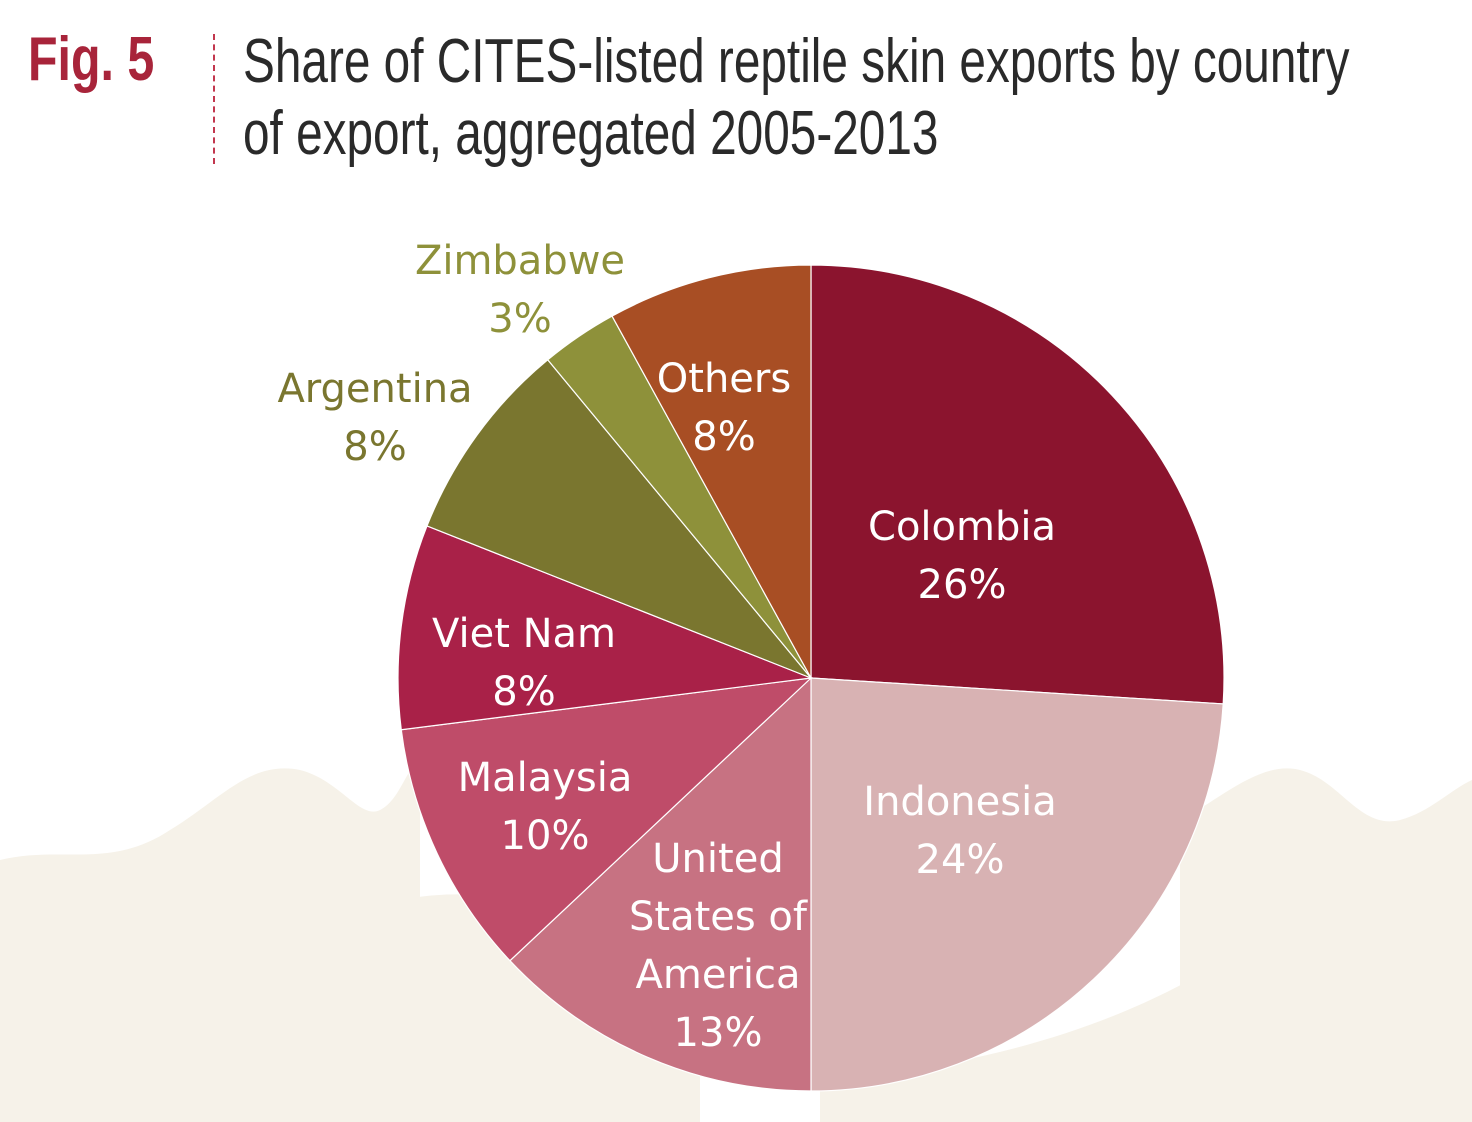 This screenshot has height=1122, width=1472. I want to click on figure-number: Fig. 5, so click(91, 59).